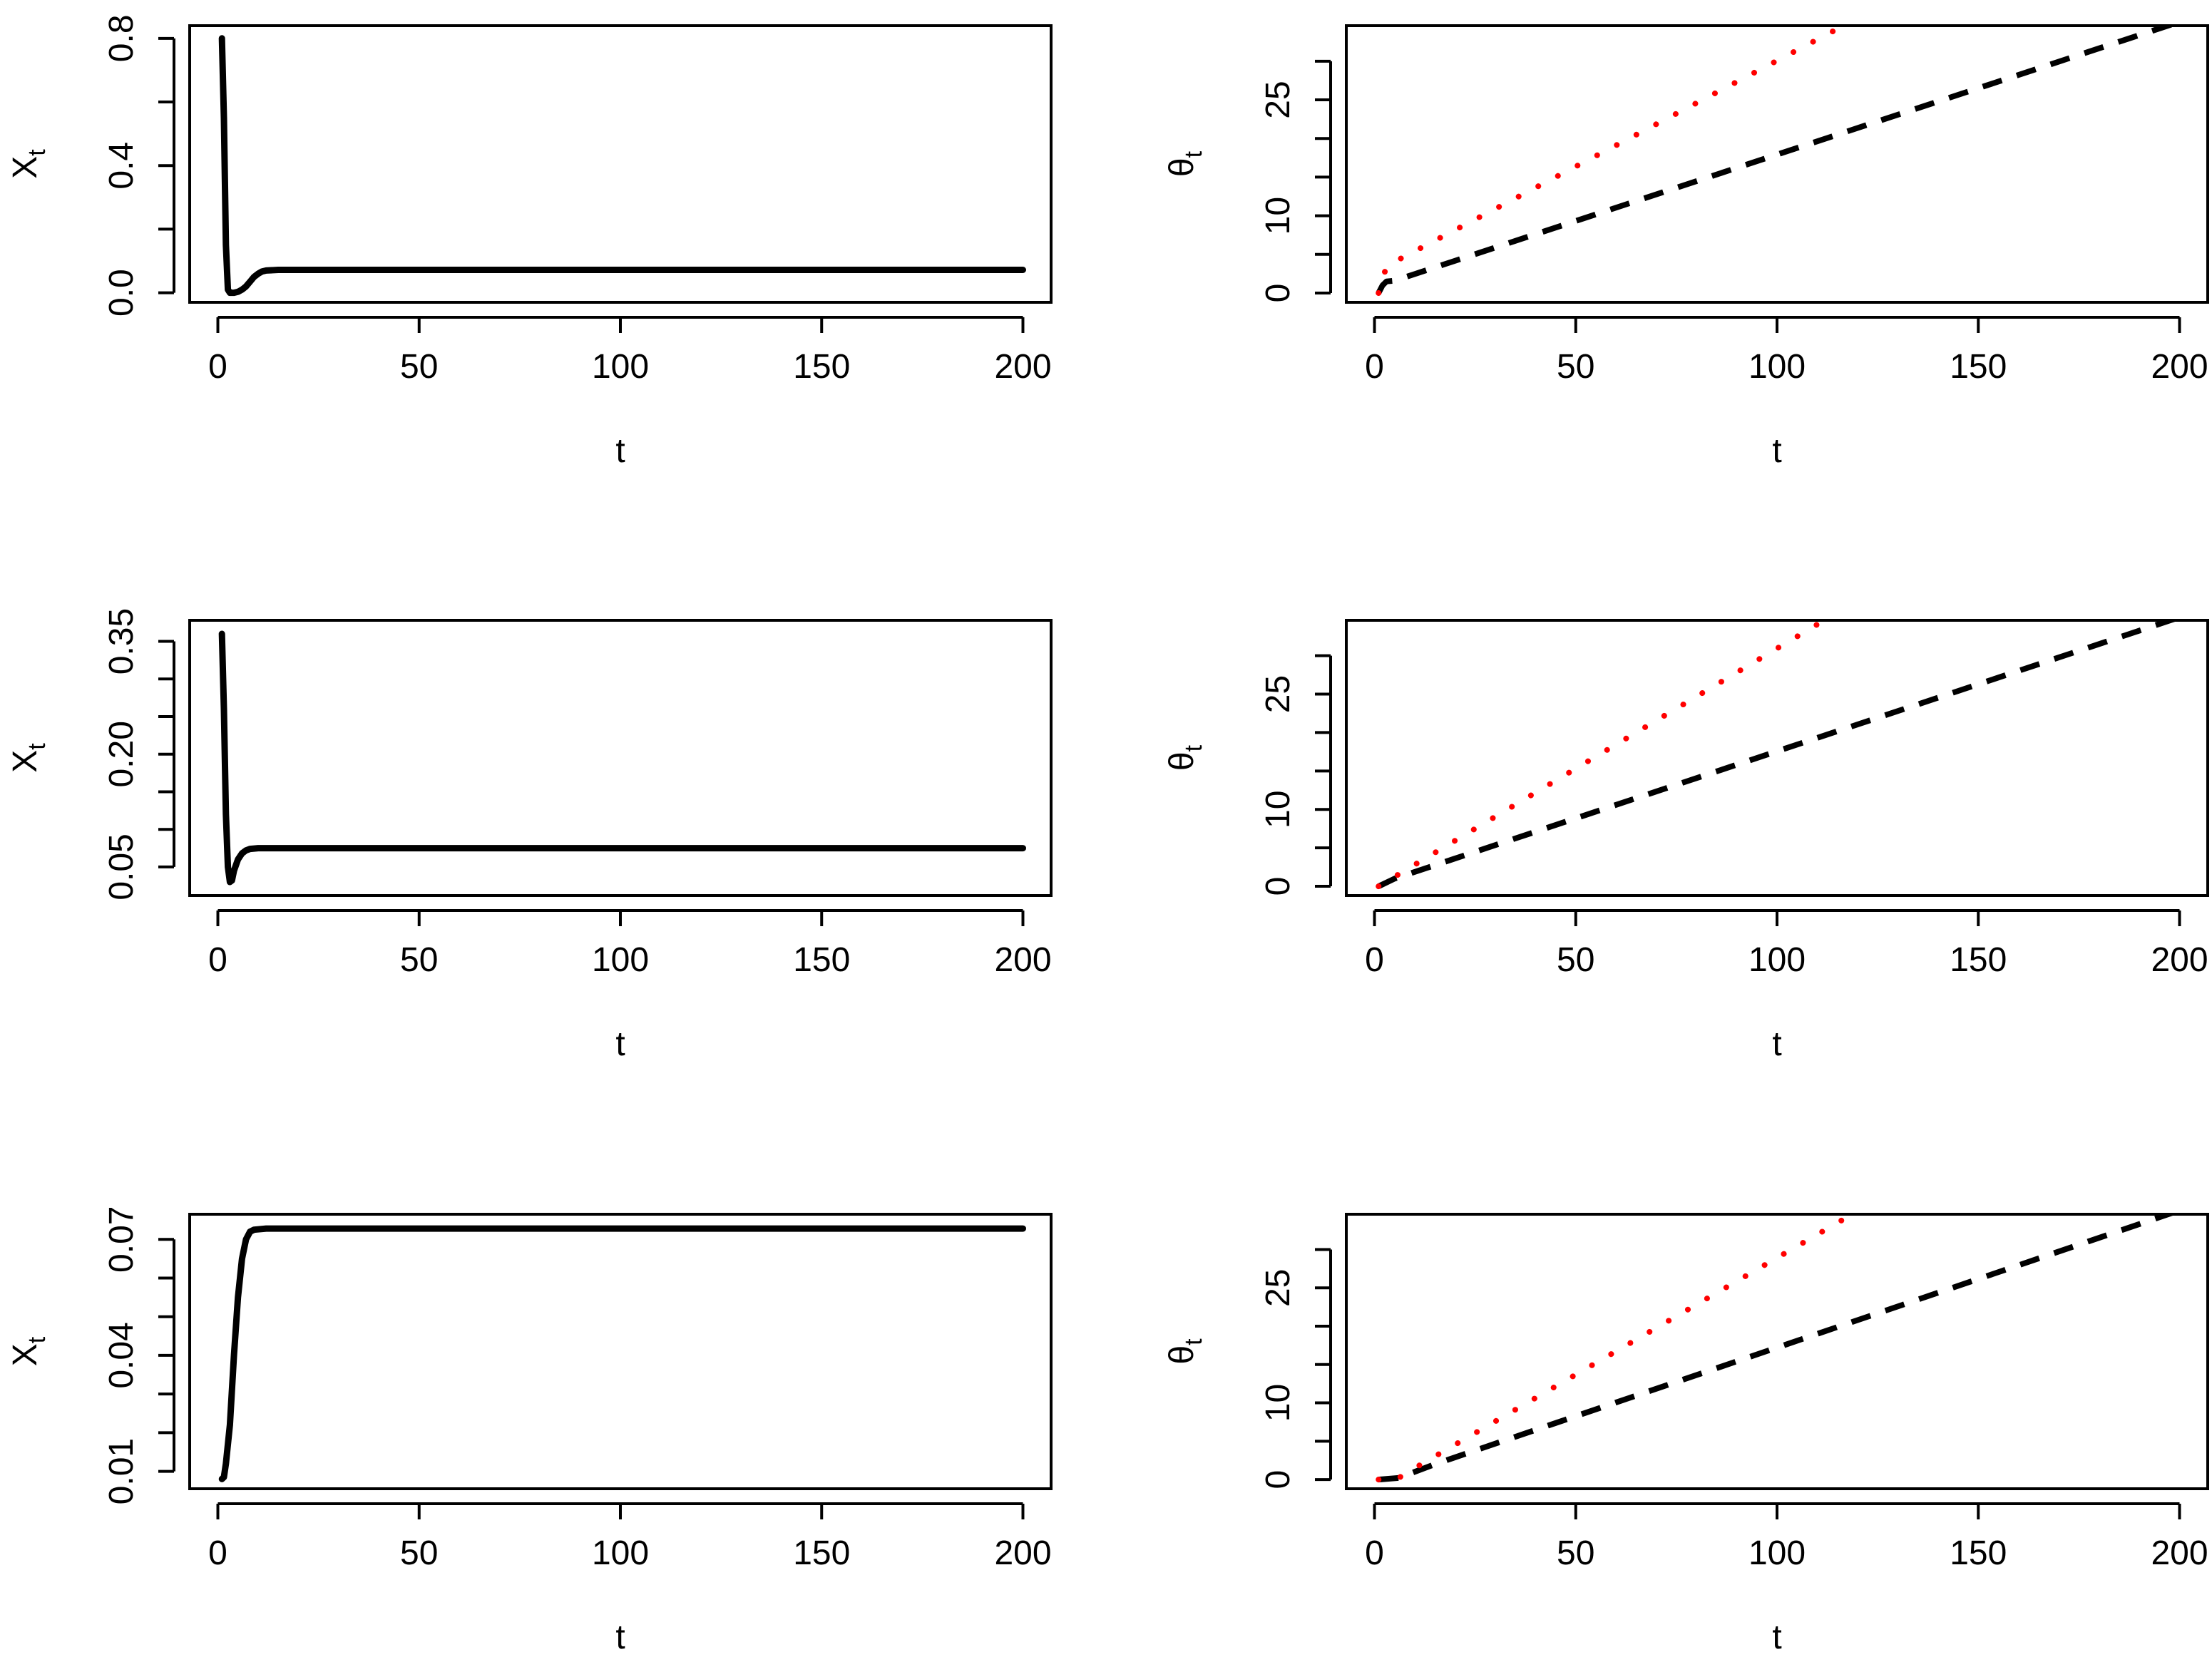  Describe the element at coordinates (121, 641) in the screenshot. I see `y-tick-label: 0.35` at that location.